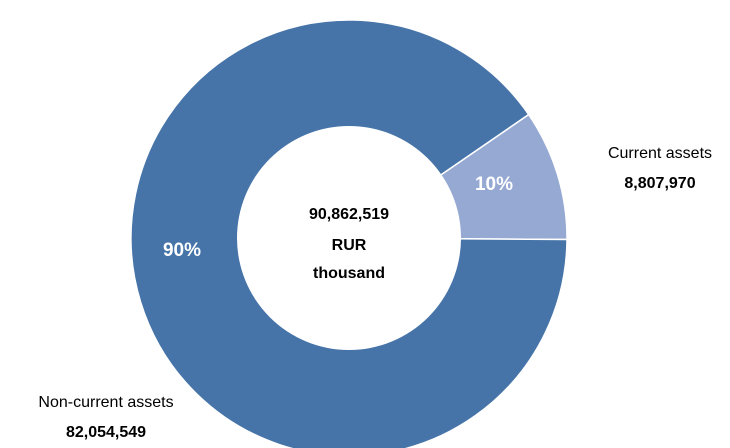 This screenshot has height=448, width=730. I want to click on slice-pct-current-assets: 10%, so click(494, 184).